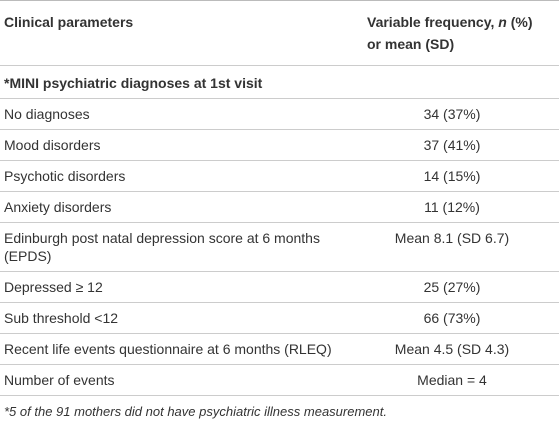 This screenshot has height=427, width=559. What do you see at coordinates (452, 176) in the screenshot?
I see `table-cell: 14 (15%)` at bounding box center [452, 176].